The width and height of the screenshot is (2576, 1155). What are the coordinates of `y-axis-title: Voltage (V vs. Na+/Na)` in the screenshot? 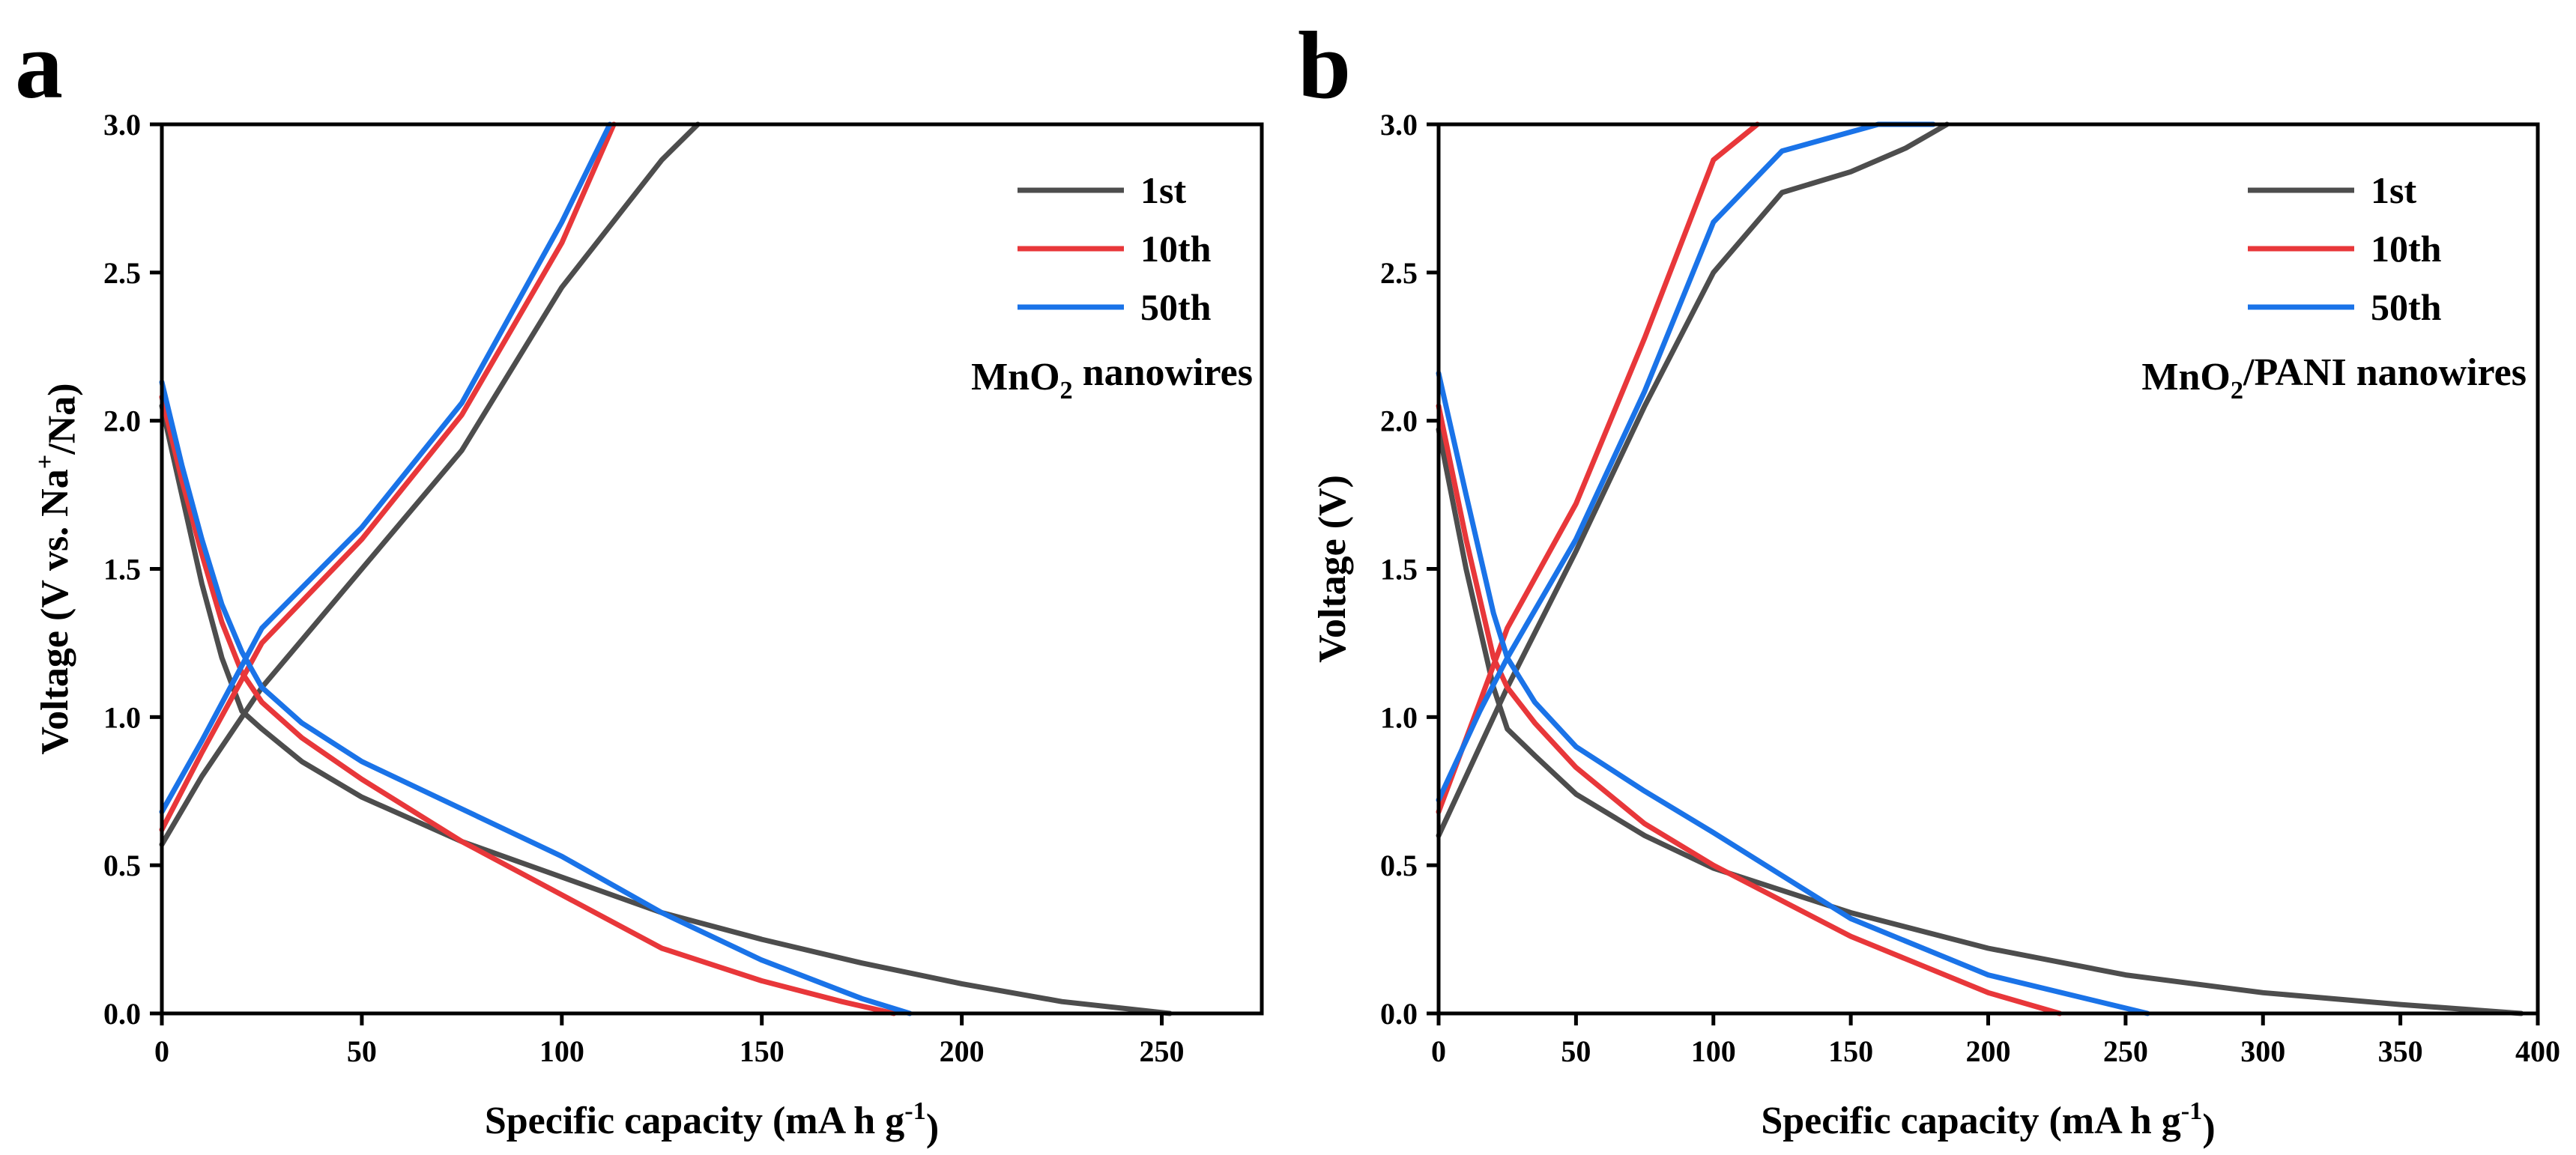 It's located at (57, 568).